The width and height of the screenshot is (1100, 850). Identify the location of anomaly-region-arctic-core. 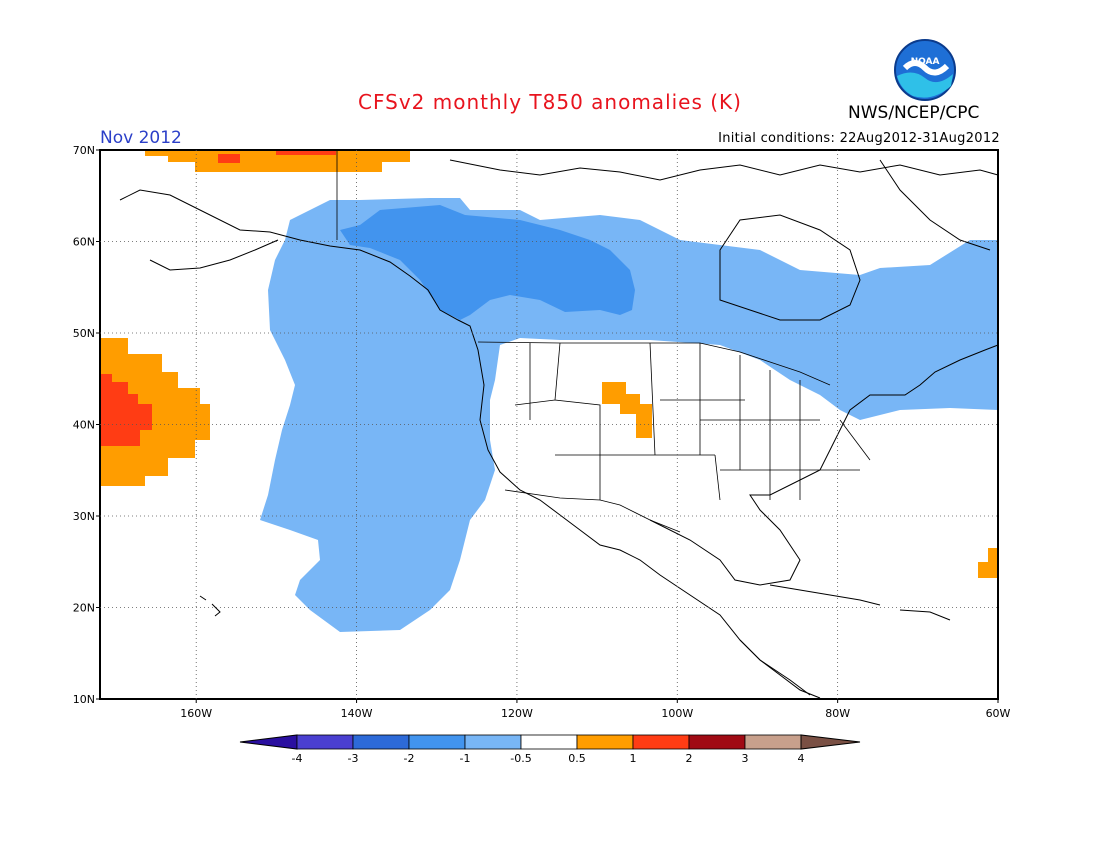
(229, 158).